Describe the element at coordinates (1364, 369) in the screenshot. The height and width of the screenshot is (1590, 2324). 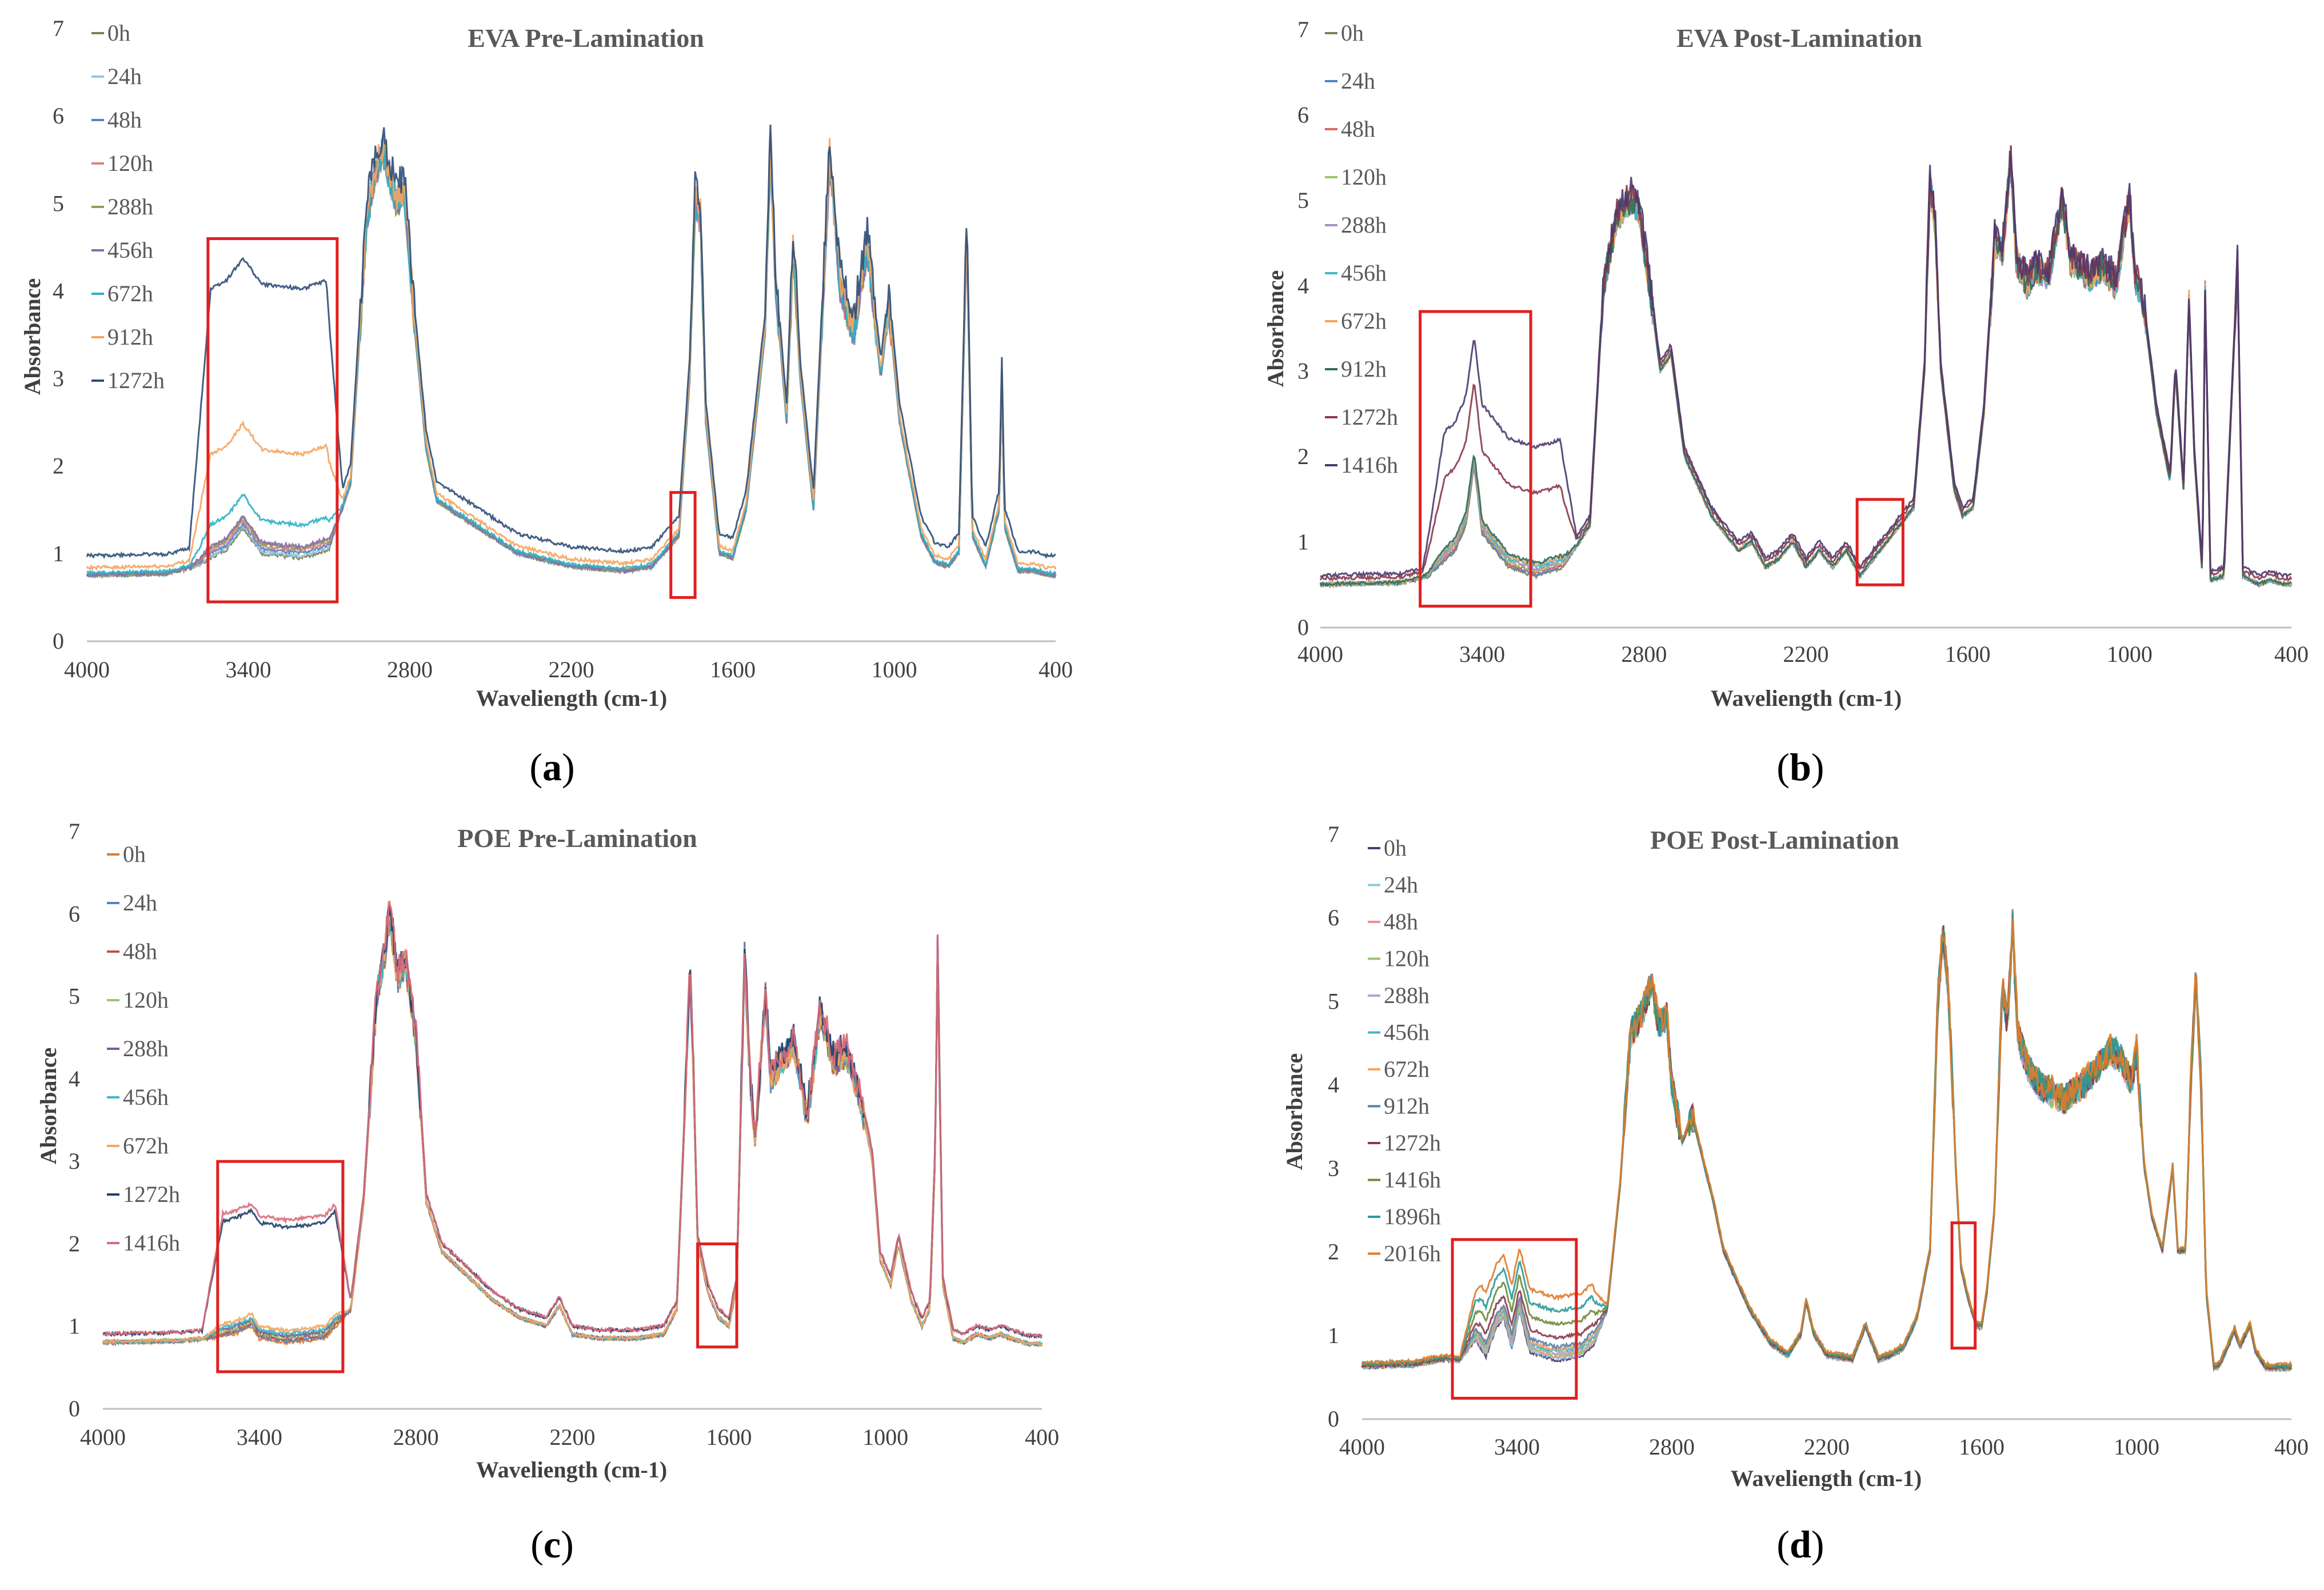
I see `legend-label: 912h` at that location.